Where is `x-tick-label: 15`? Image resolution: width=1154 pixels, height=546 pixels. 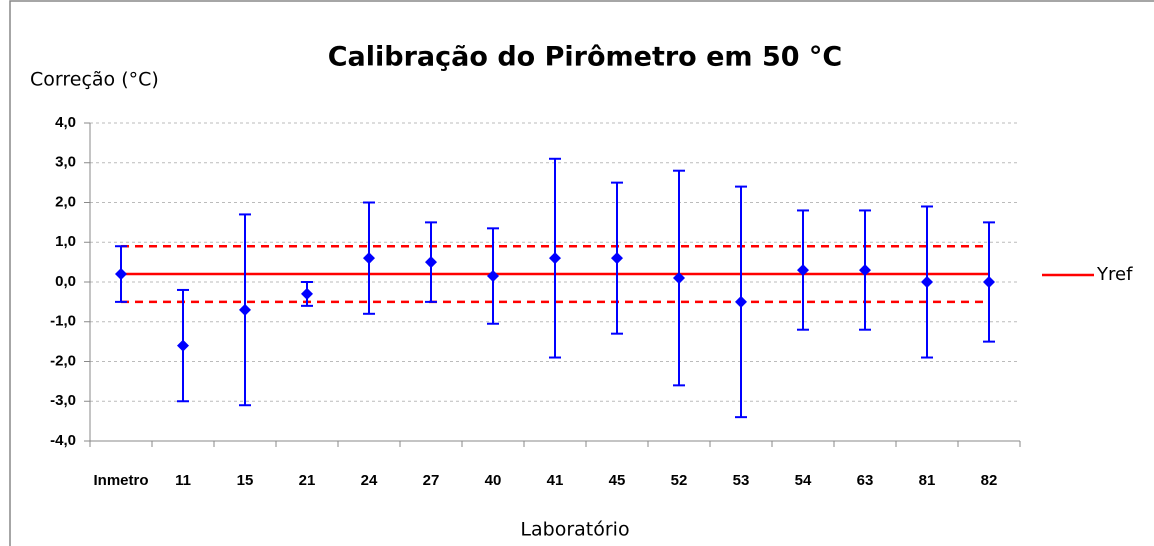 x-tick-label: 15 is located at coordinates (245, 480).